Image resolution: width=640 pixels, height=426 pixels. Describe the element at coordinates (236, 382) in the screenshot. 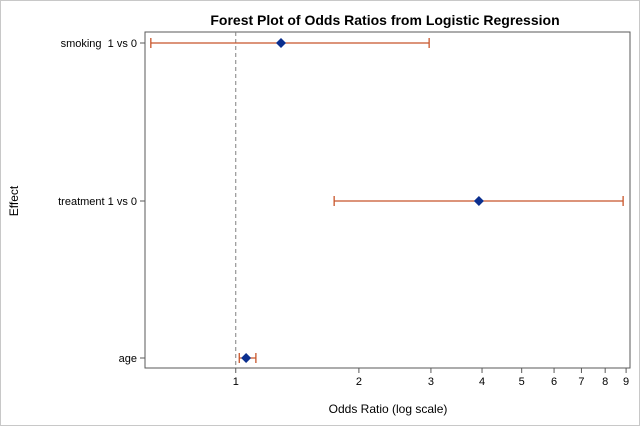

I see `x-tick-label: 1` at that location.